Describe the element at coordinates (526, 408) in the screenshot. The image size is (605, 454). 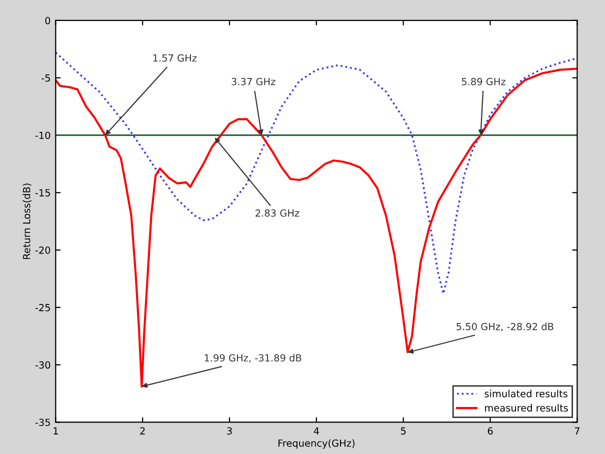
I see `legend-label: measured results` at that location.